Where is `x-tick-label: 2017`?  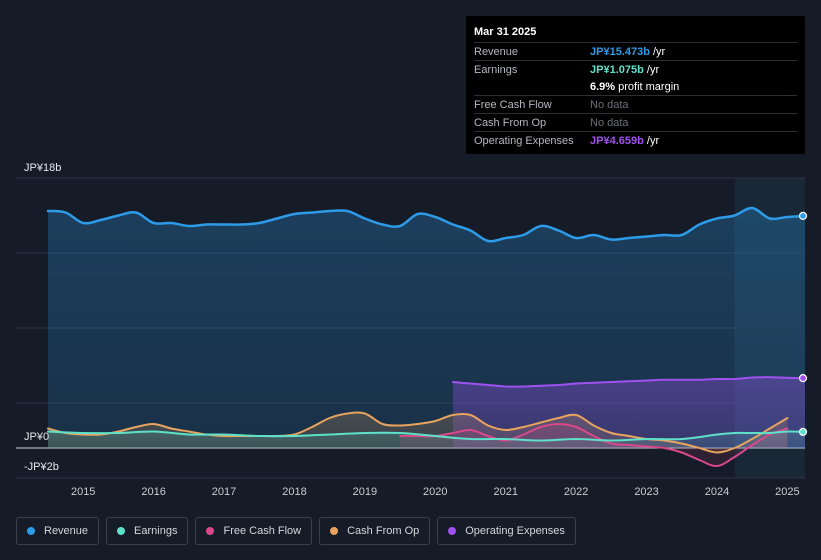 x-tick-label: 2017 is located at coordinates (224, 492).